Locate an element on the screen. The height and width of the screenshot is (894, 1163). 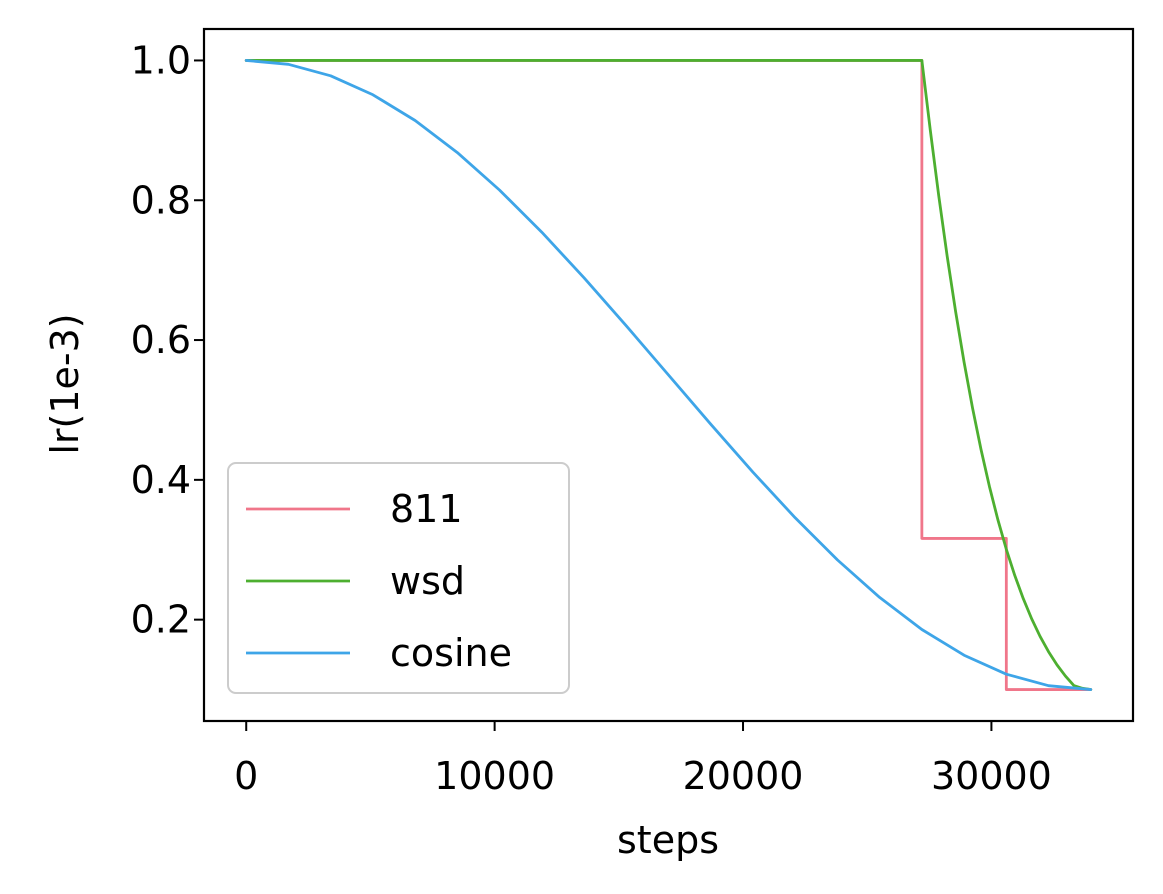
y-tick-label: 0.4 is located at coordinates (161, 480).